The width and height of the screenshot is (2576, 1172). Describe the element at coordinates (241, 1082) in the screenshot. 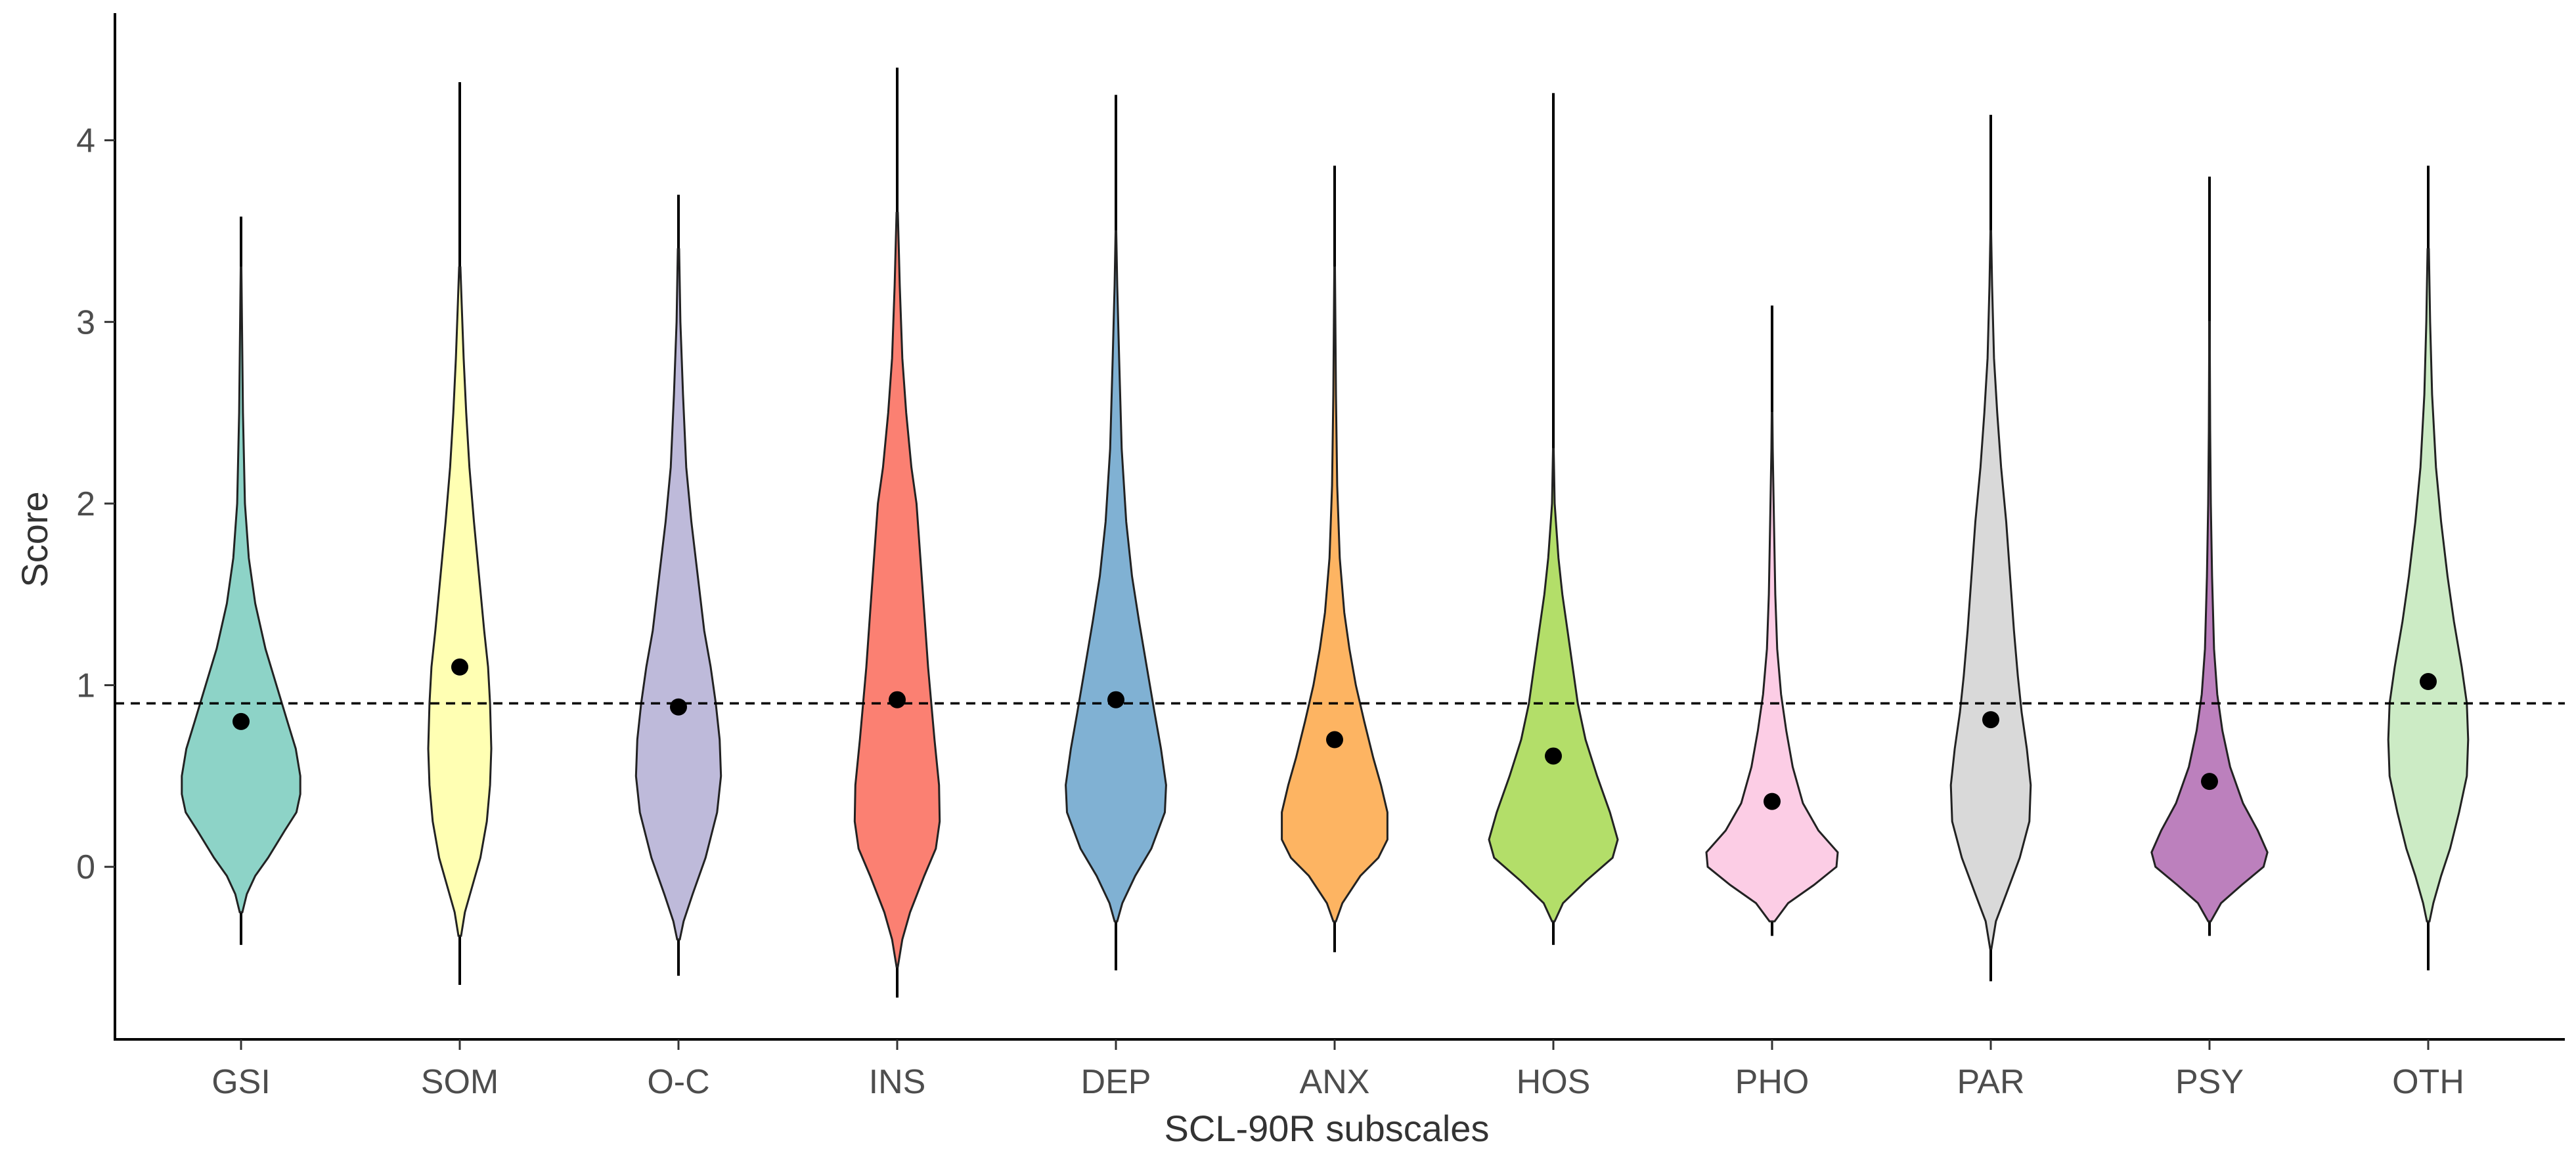

I see `x-tick-label: GSI` at that location.